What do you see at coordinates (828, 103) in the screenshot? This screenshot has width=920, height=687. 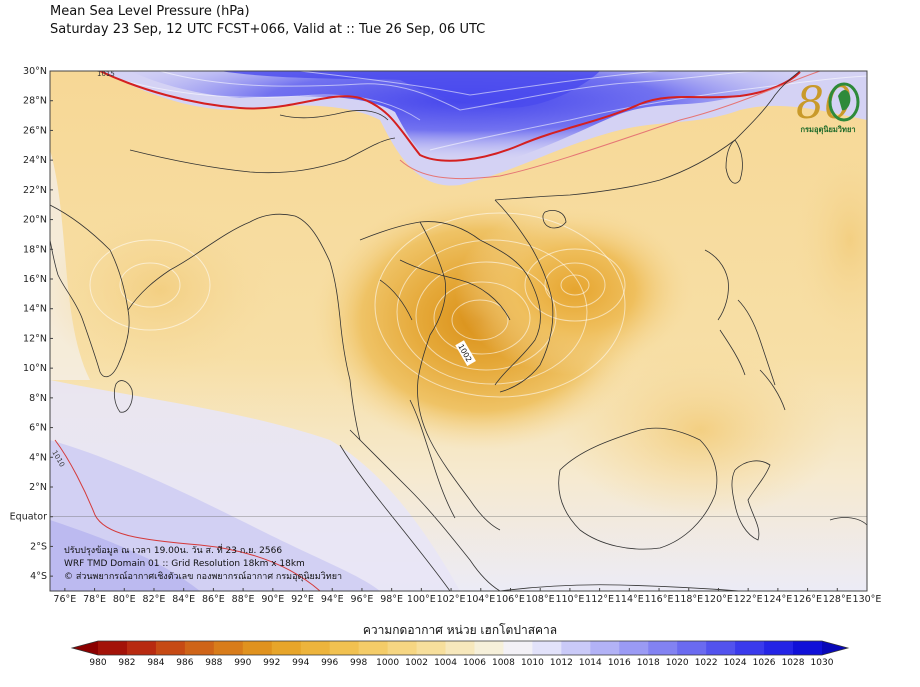 I see `tmd-80-anniversary-logo: 80` at bounding box center [828, 103].